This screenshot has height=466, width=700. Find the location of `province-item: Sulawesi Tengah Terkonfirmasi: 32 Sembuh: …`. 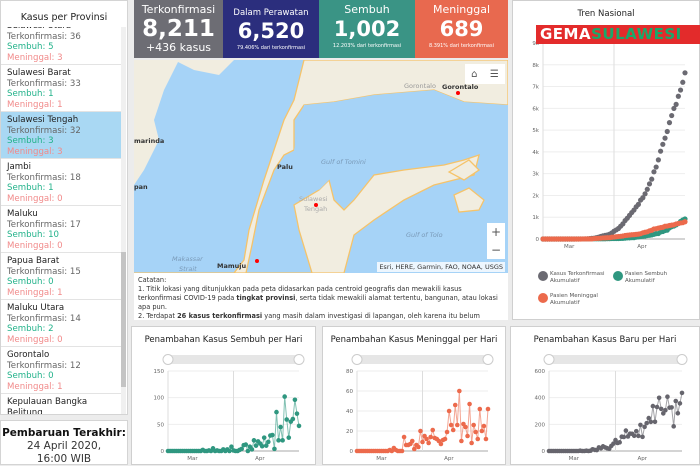

province-item: Sulawesi Tengah Terkonfirmasi: 32 Sembuh: … is located at coordinates (61, 135).